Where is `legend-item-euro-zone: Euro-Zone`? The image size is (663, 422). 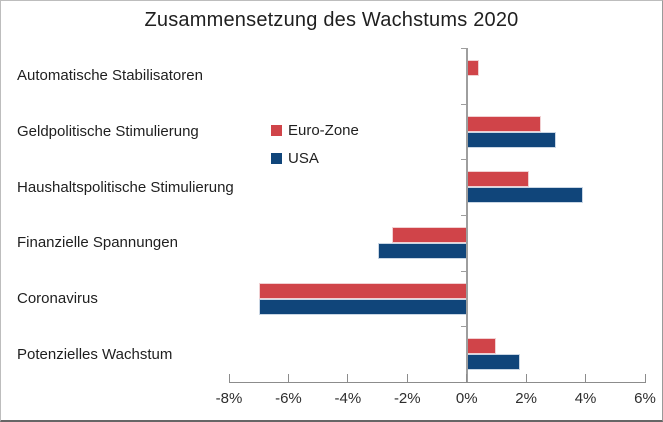 legend-item-euro-zone: Euro-Zone is located at coordinates (315, 130).